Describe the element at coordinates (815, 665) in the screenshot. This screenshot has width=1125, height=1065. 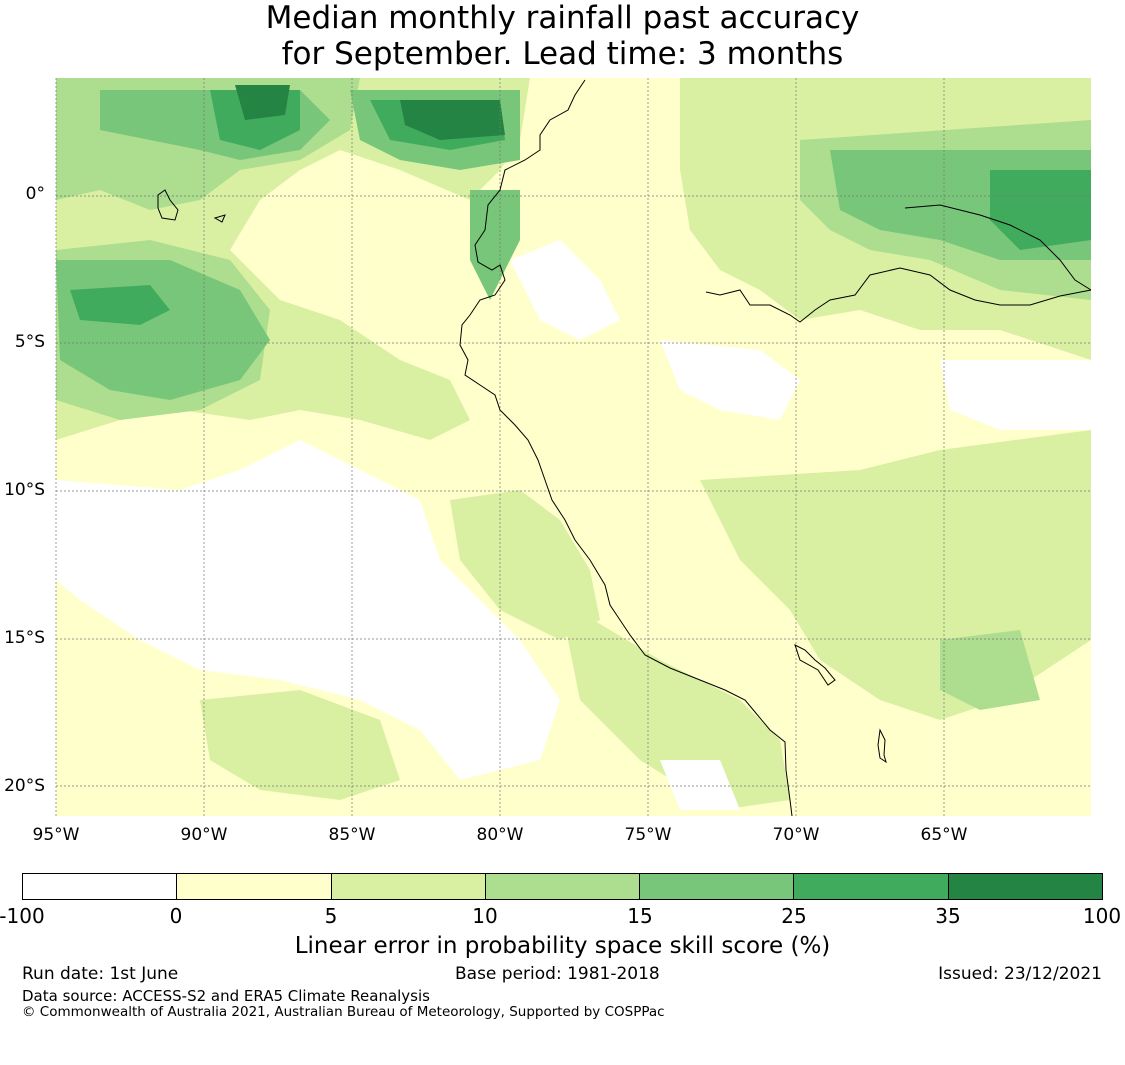
I see `lake-titicaca` at that location.